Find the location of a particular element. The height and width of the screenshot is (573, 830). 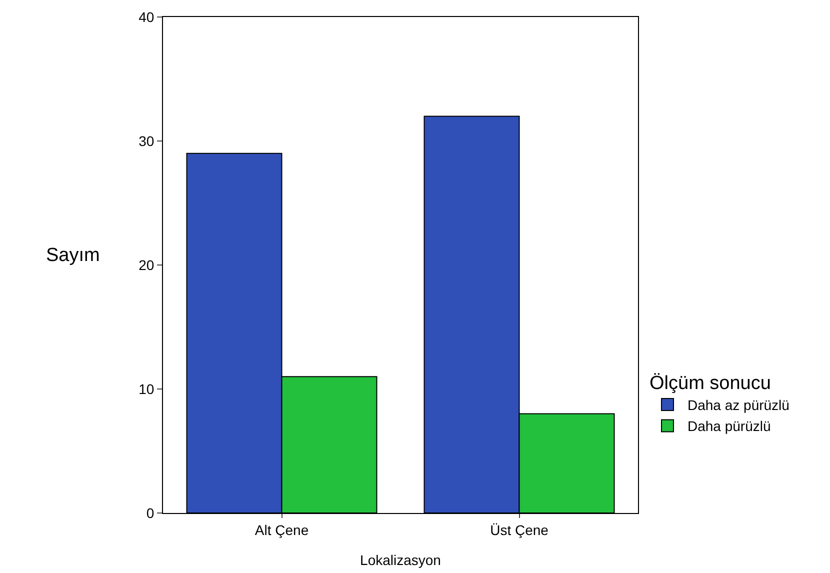

y-tick-label: 10 is located at coordinates (146, 388).